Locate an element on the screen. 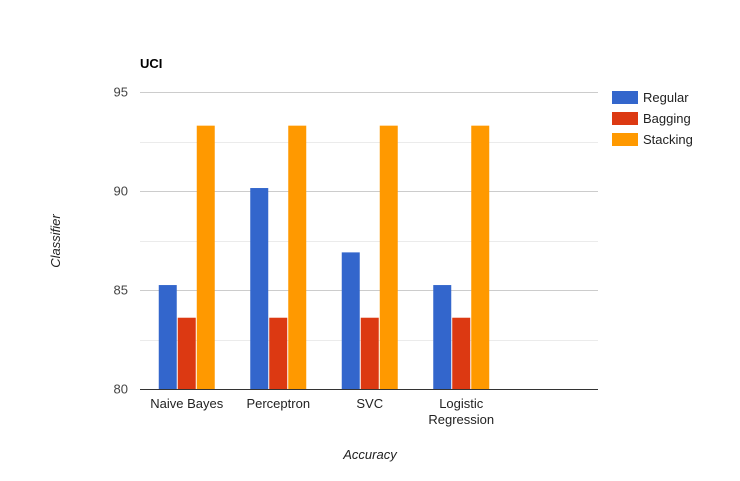 This screenshot has height=481, width=740. x-tick-label-line: SVC is located at coordinates (369, 403).